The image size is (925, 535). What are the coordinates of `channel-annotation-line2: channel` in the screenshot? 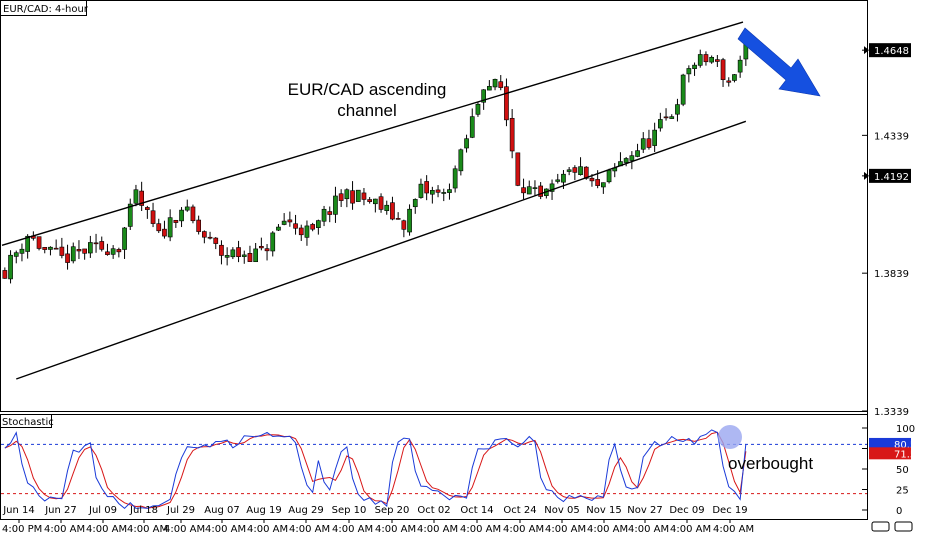 It's located at (367, 110).